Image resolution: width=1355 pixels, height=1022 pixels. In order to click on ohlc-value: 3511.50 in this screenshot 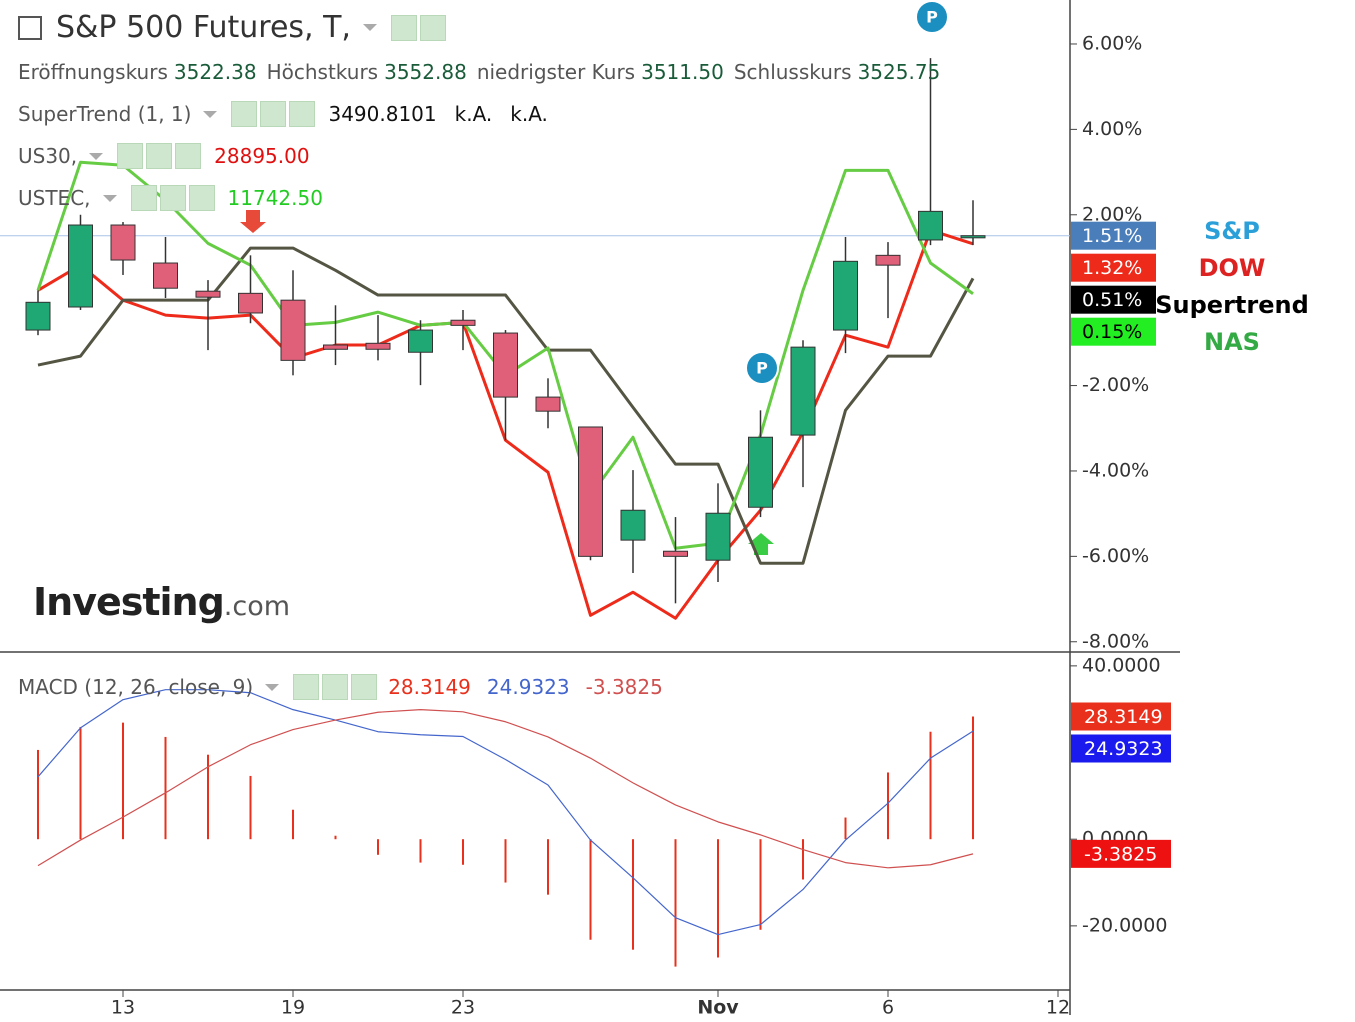, I will do `click(682, 72)`.